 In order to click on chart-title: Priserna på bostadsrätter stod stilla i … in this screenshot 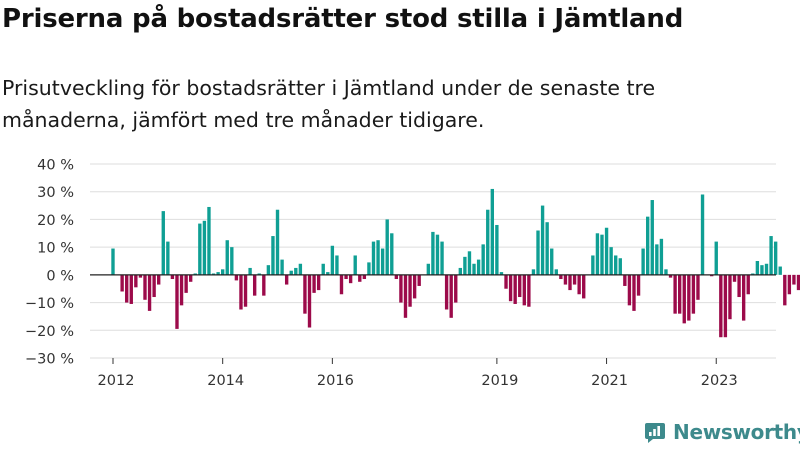, I will do `click(343, 19)`.